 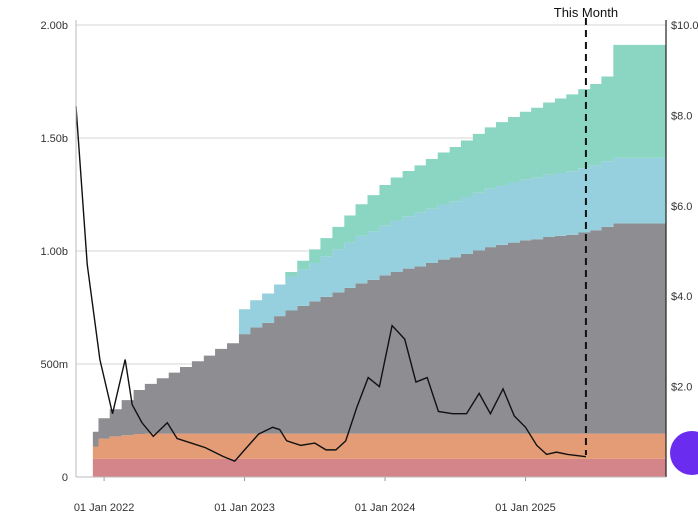 I want to click on y-left-tick-label: 1.00b, so click(x=54, y=252).